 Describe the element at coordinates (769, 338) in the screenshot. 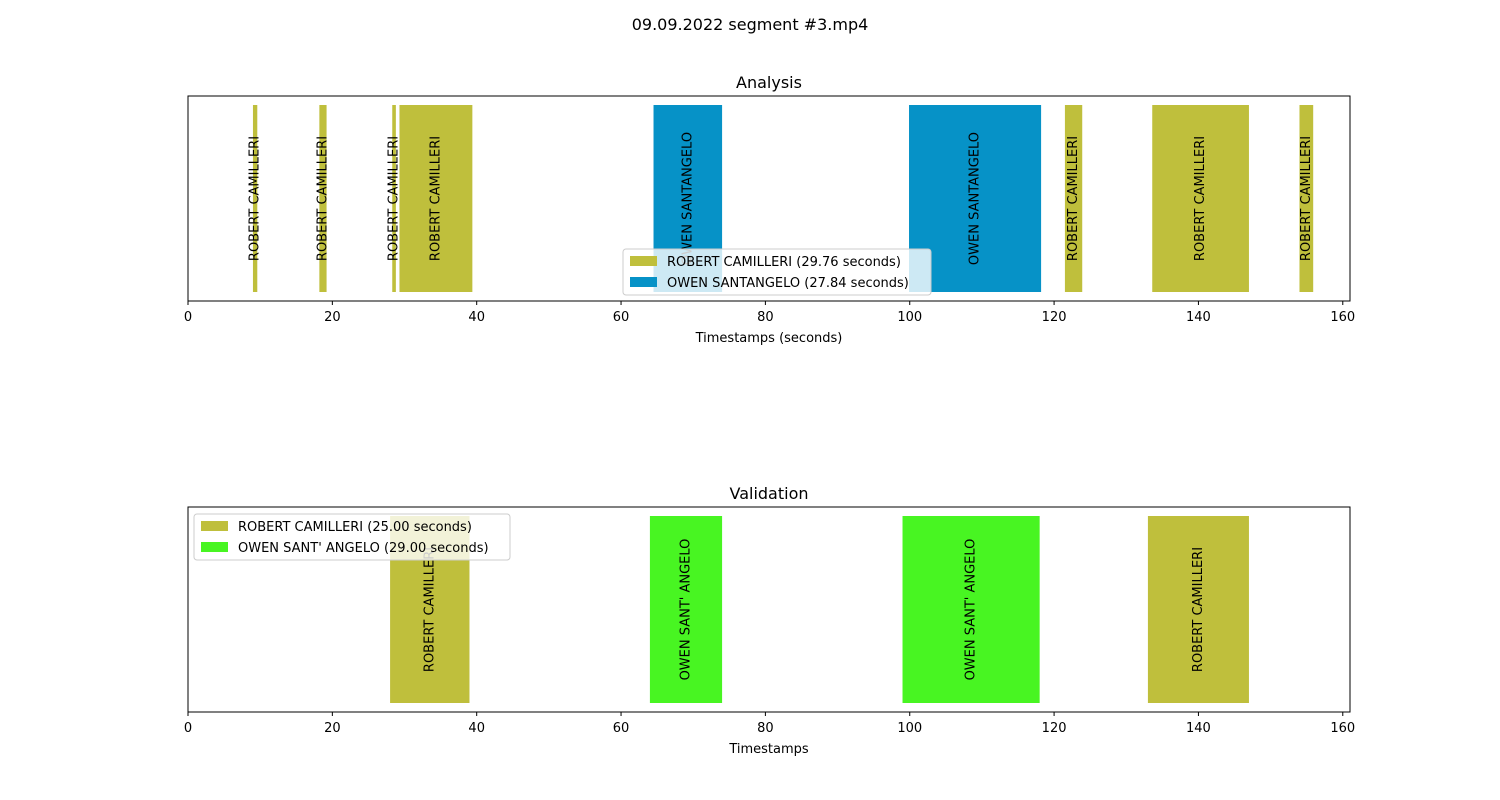

I see `x-axis-label: Timestamps (seconds)` at that location.